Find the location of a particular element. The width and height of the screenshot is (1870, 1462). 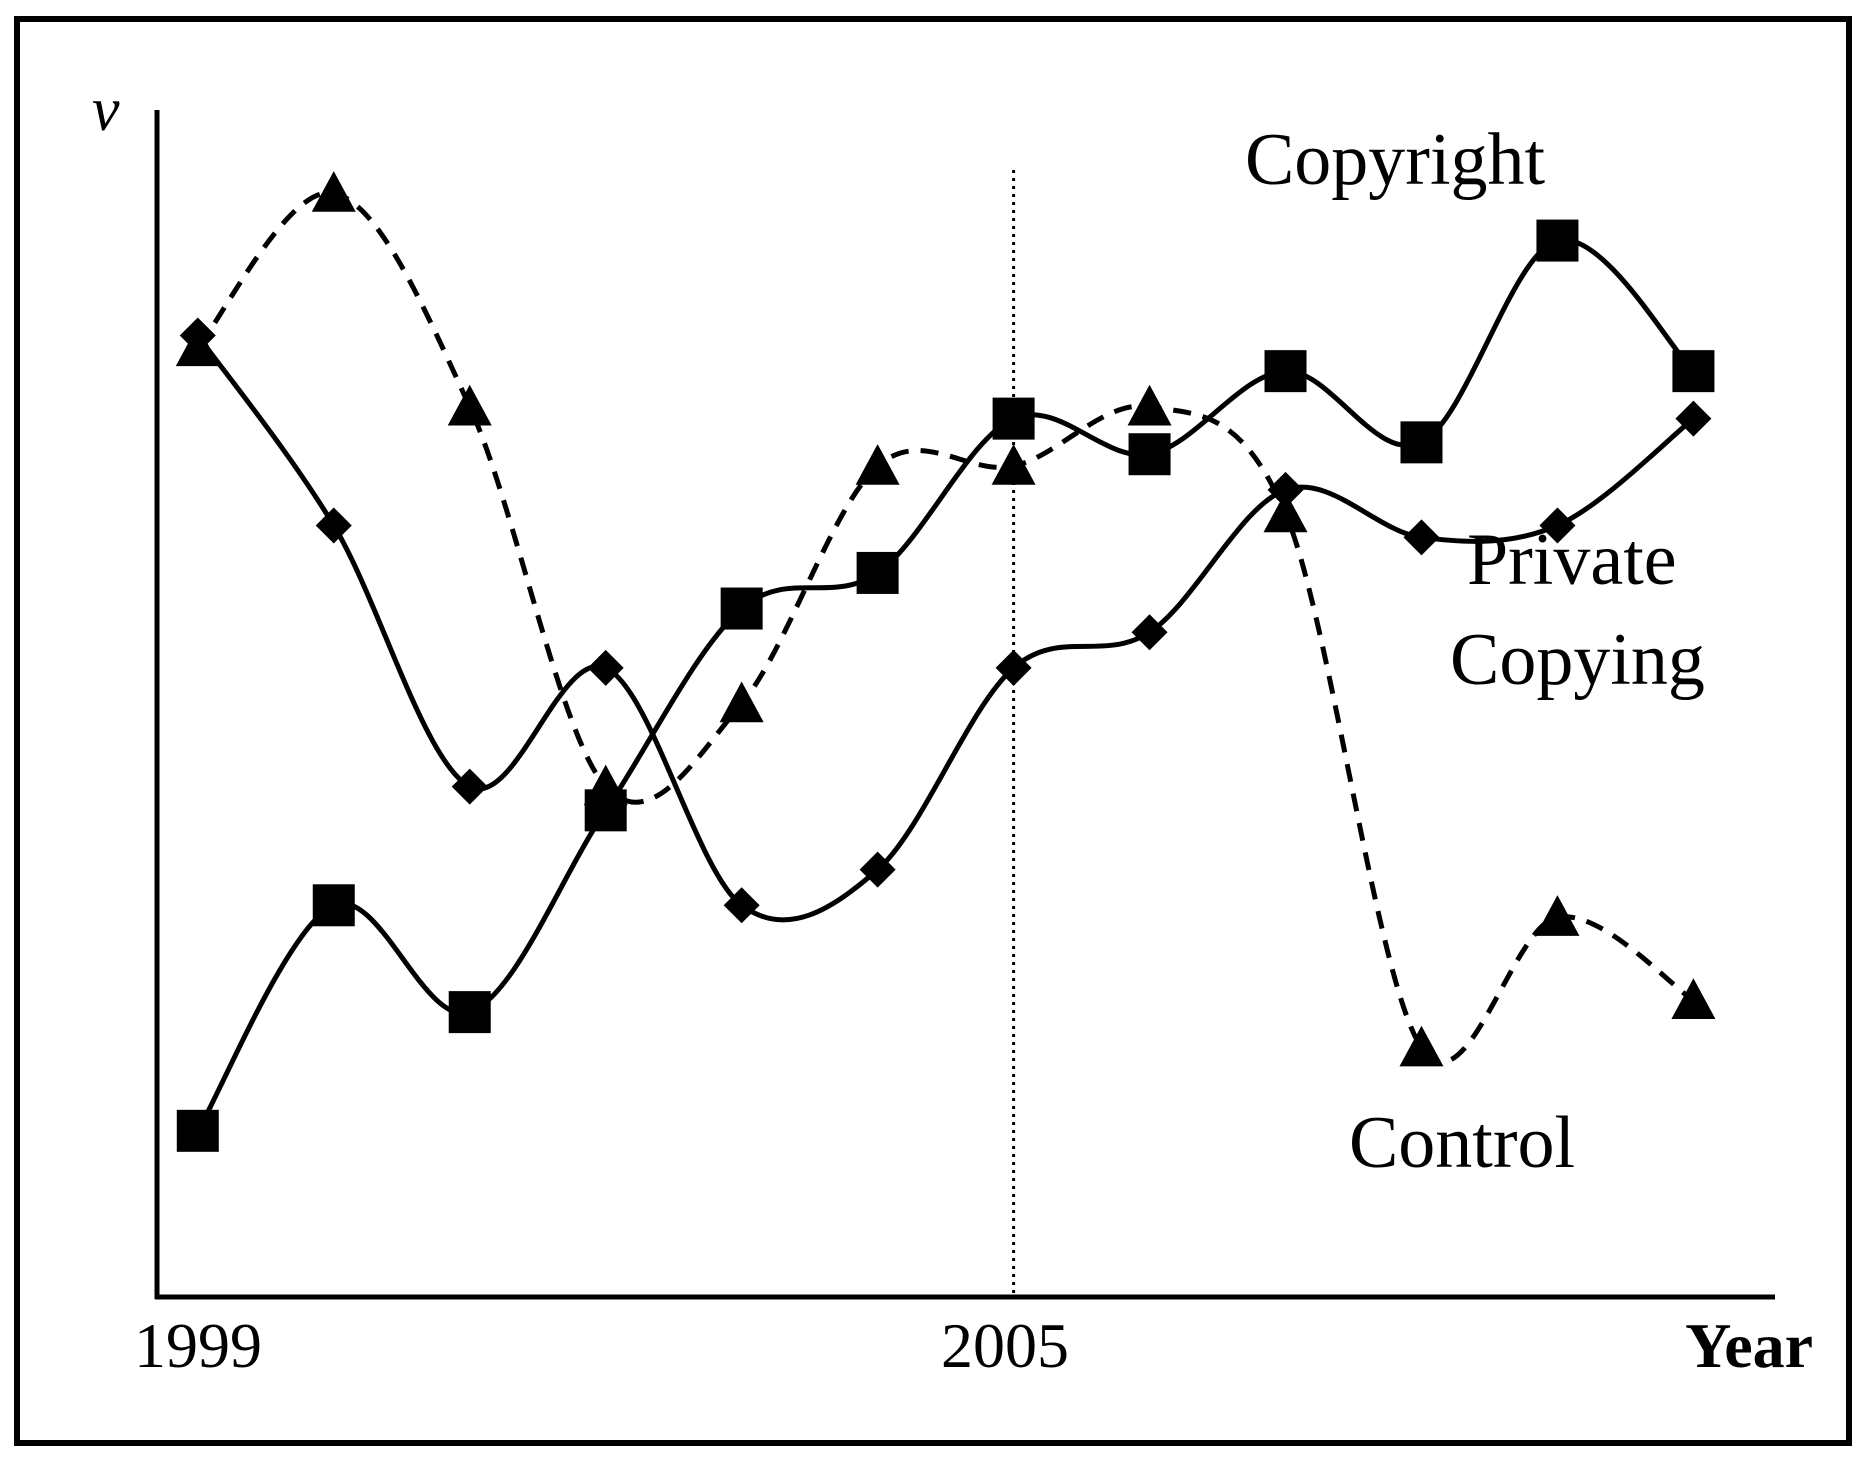

data-point-private-copying-2009 is located at coordinates (1557, 525).